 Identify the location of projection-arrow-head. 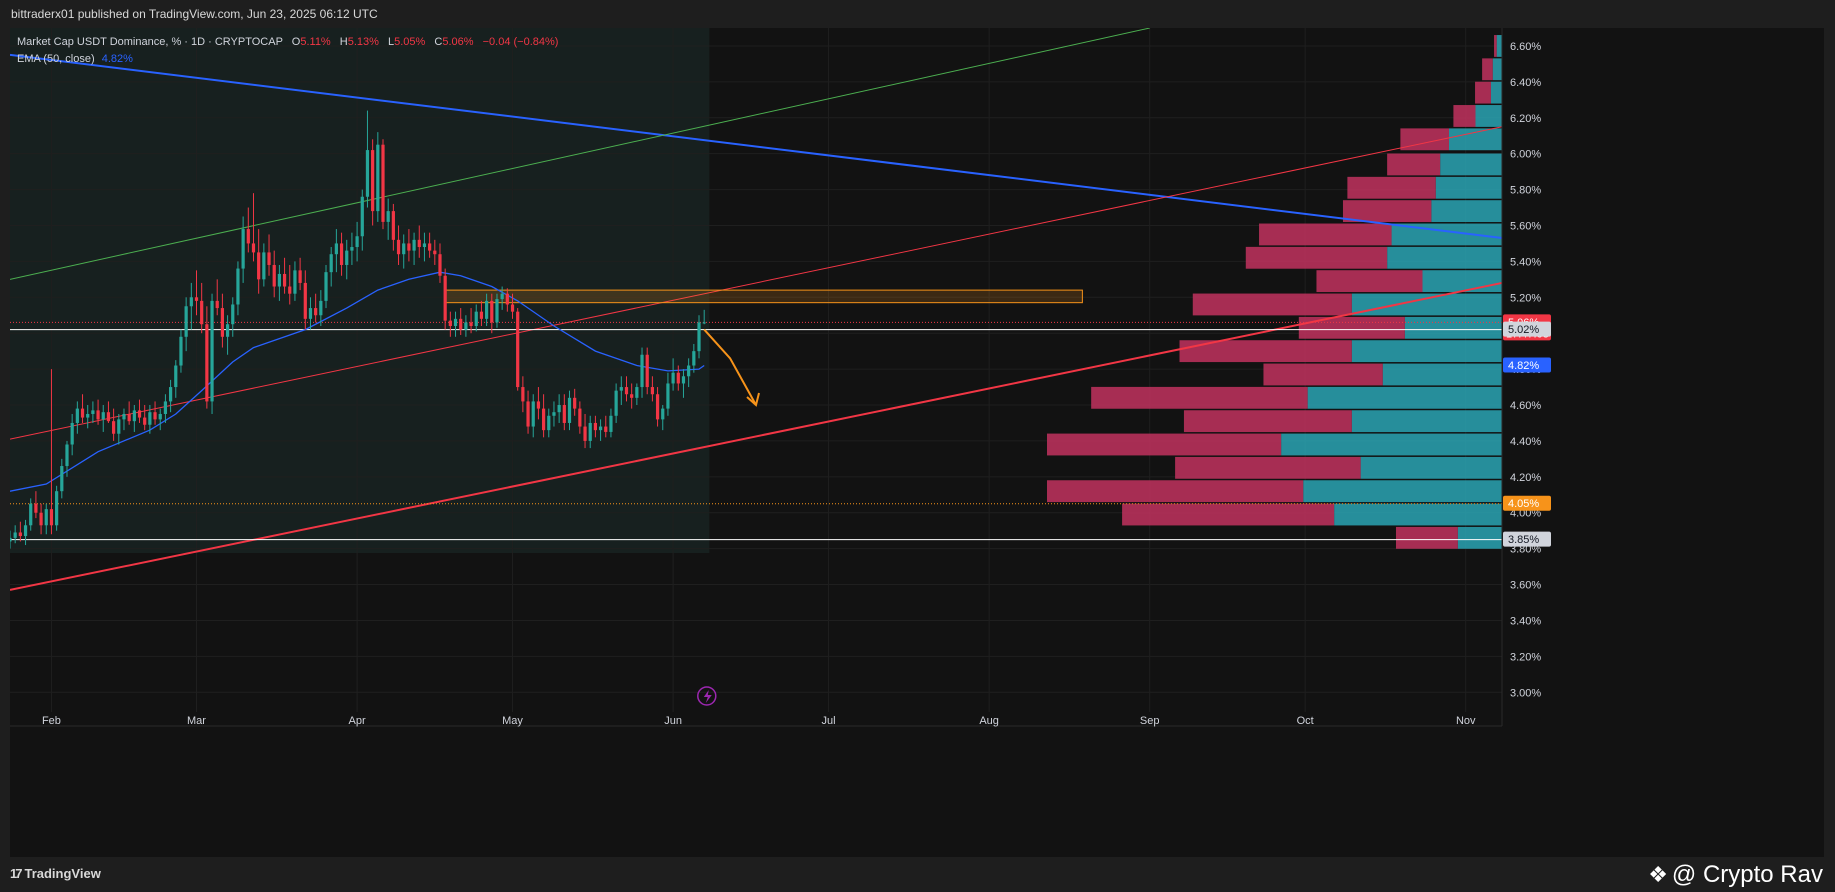
(753, 399).